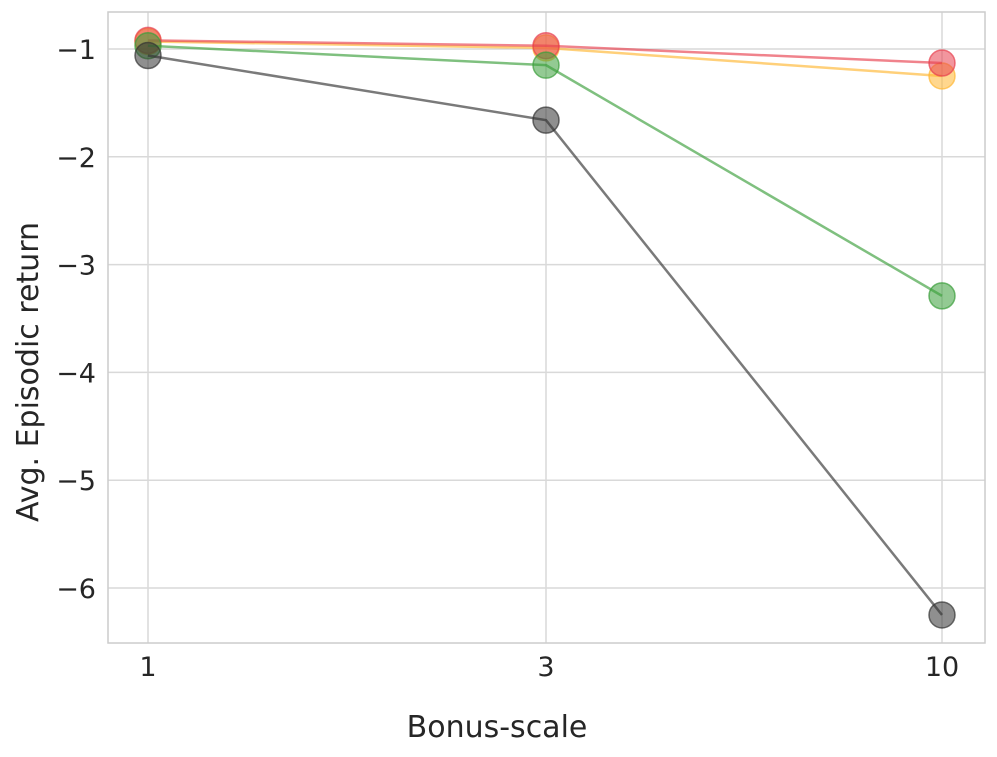  Describe the element at coordinates (545, 667) in the screenshot. I see `x-tick-label: 3` at that location.